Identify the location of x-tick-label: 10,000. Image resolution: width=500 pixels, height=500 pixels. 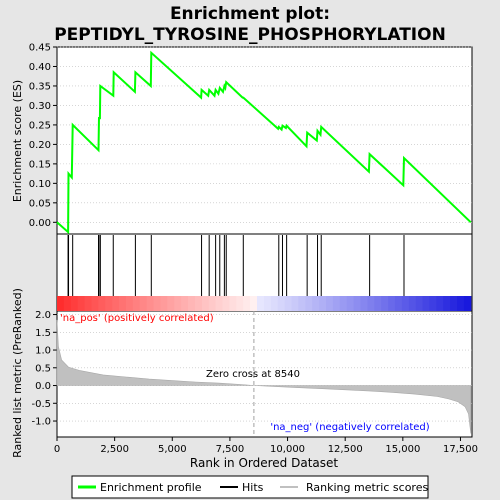
(287, 449).